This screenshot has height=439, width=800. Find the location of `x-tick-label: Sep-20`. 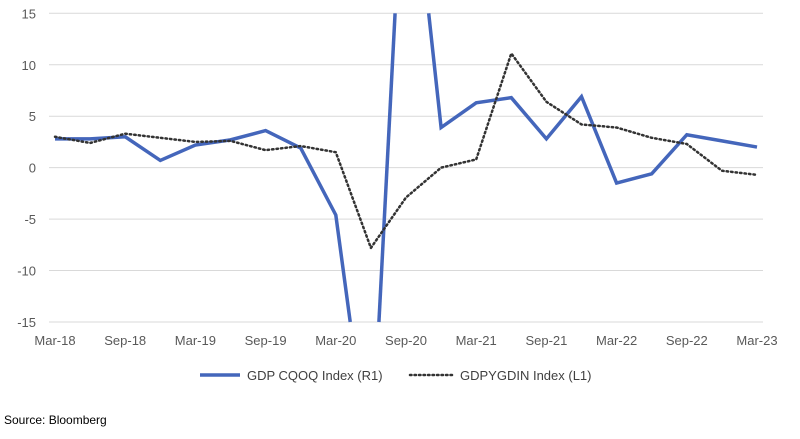

x-tick-label: Sep-20 is located at coordinates (406, 340).